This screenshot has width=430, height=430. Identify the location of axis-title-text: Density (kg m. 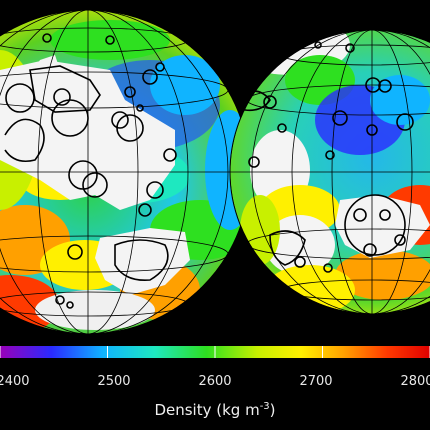
(207, 410).